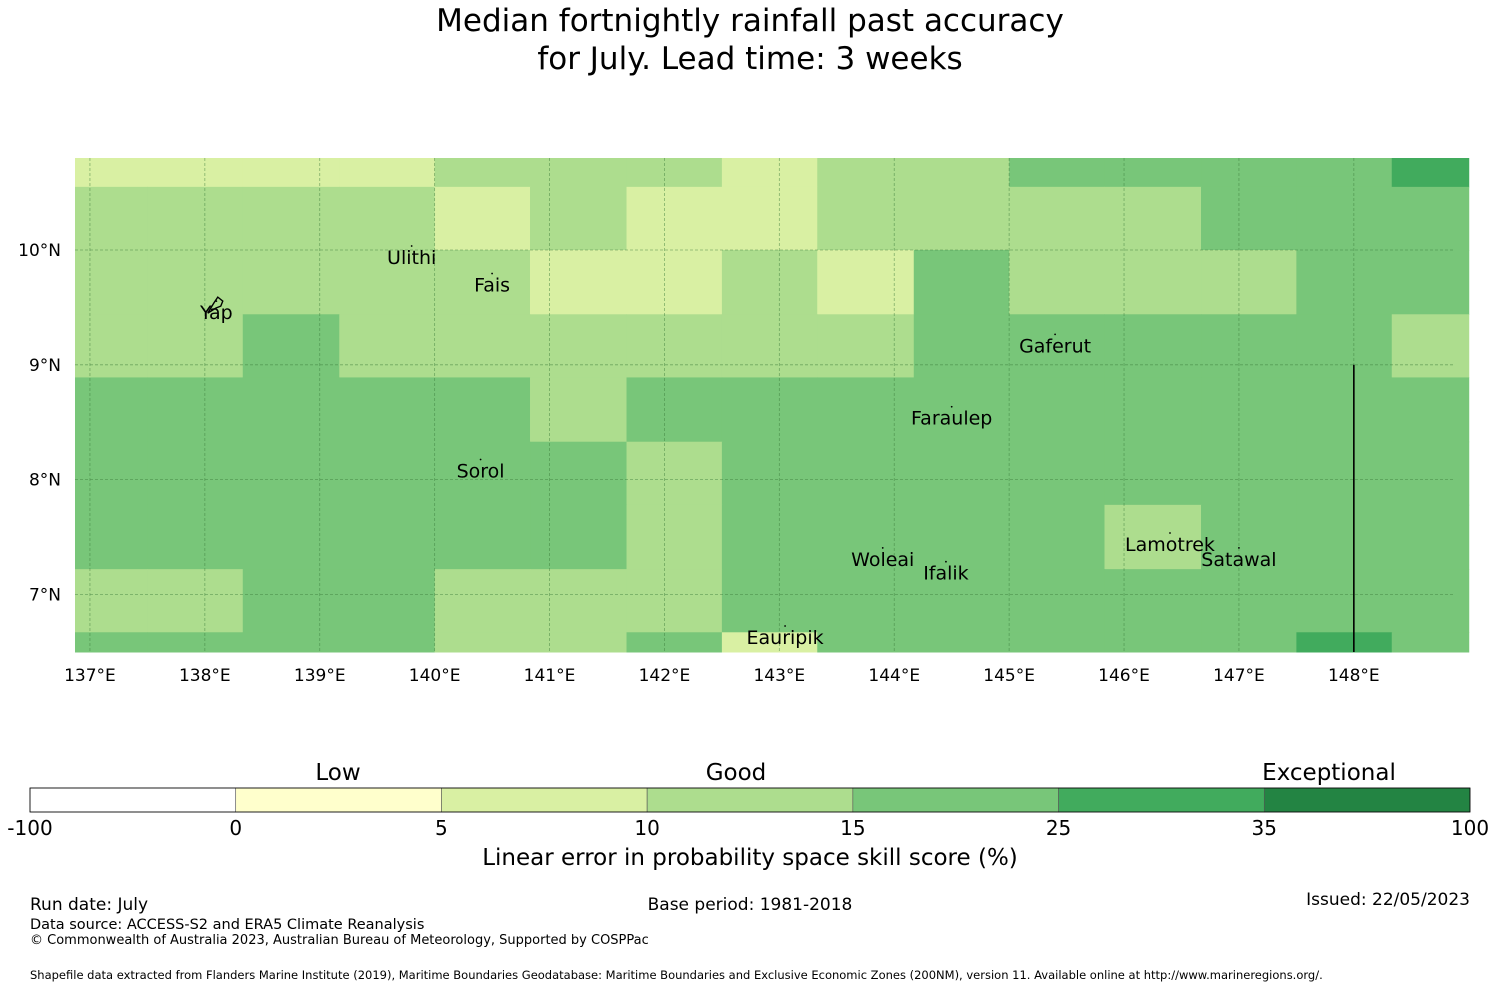 Image resolution: width=1500 pixels, height=990 pixels. I want to click on colorbar, so click(750, 800).